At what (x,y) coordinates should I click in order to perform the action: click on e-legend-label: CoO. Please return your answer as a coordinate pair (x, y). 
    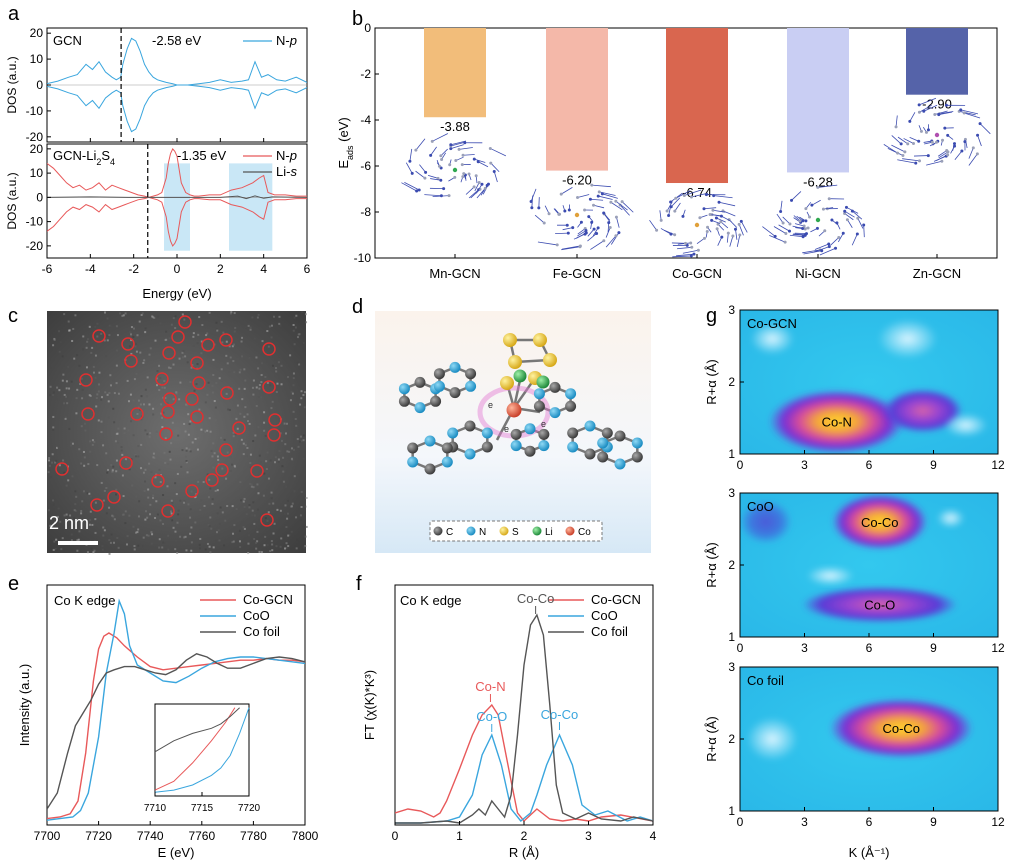
    Looking at the image, I should click on (256, 615).